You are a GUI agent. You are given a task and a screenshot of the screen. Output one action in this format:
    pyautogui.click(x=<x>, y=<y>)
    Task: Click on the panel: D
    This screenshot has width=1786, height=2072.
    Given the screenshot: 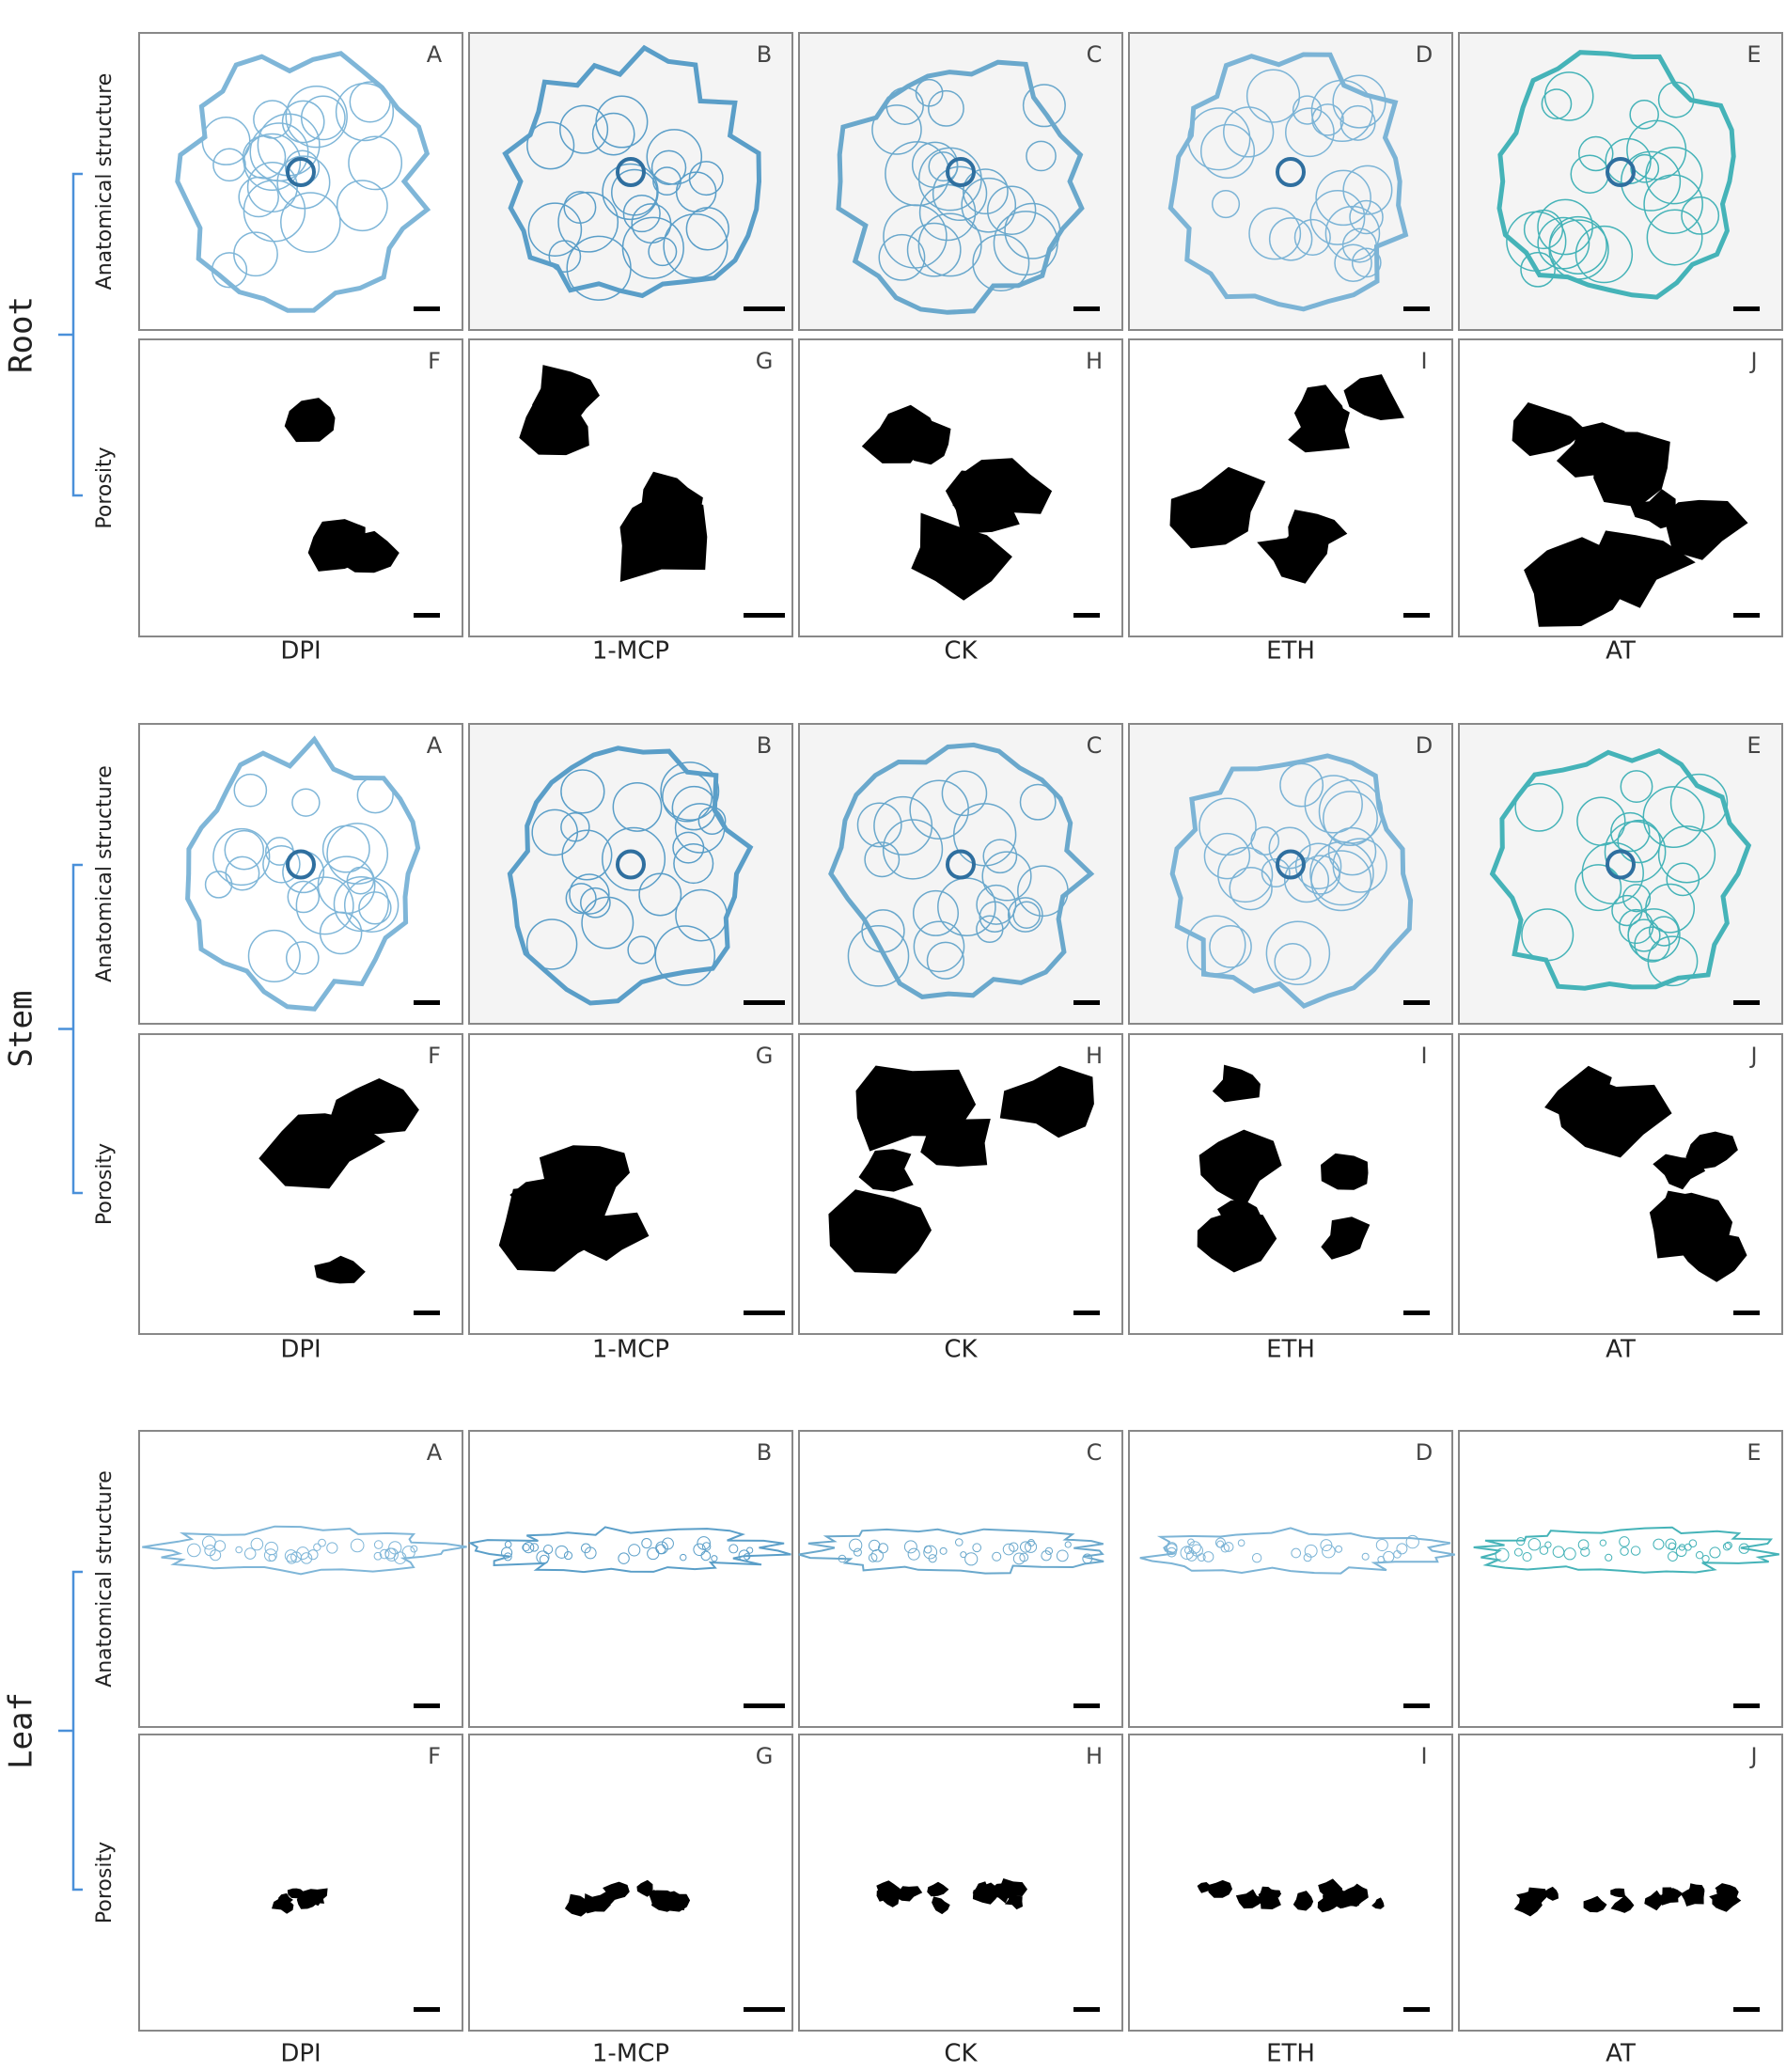 What is the action you would take?
    pyautogui.click(x=1290, y=874)
    